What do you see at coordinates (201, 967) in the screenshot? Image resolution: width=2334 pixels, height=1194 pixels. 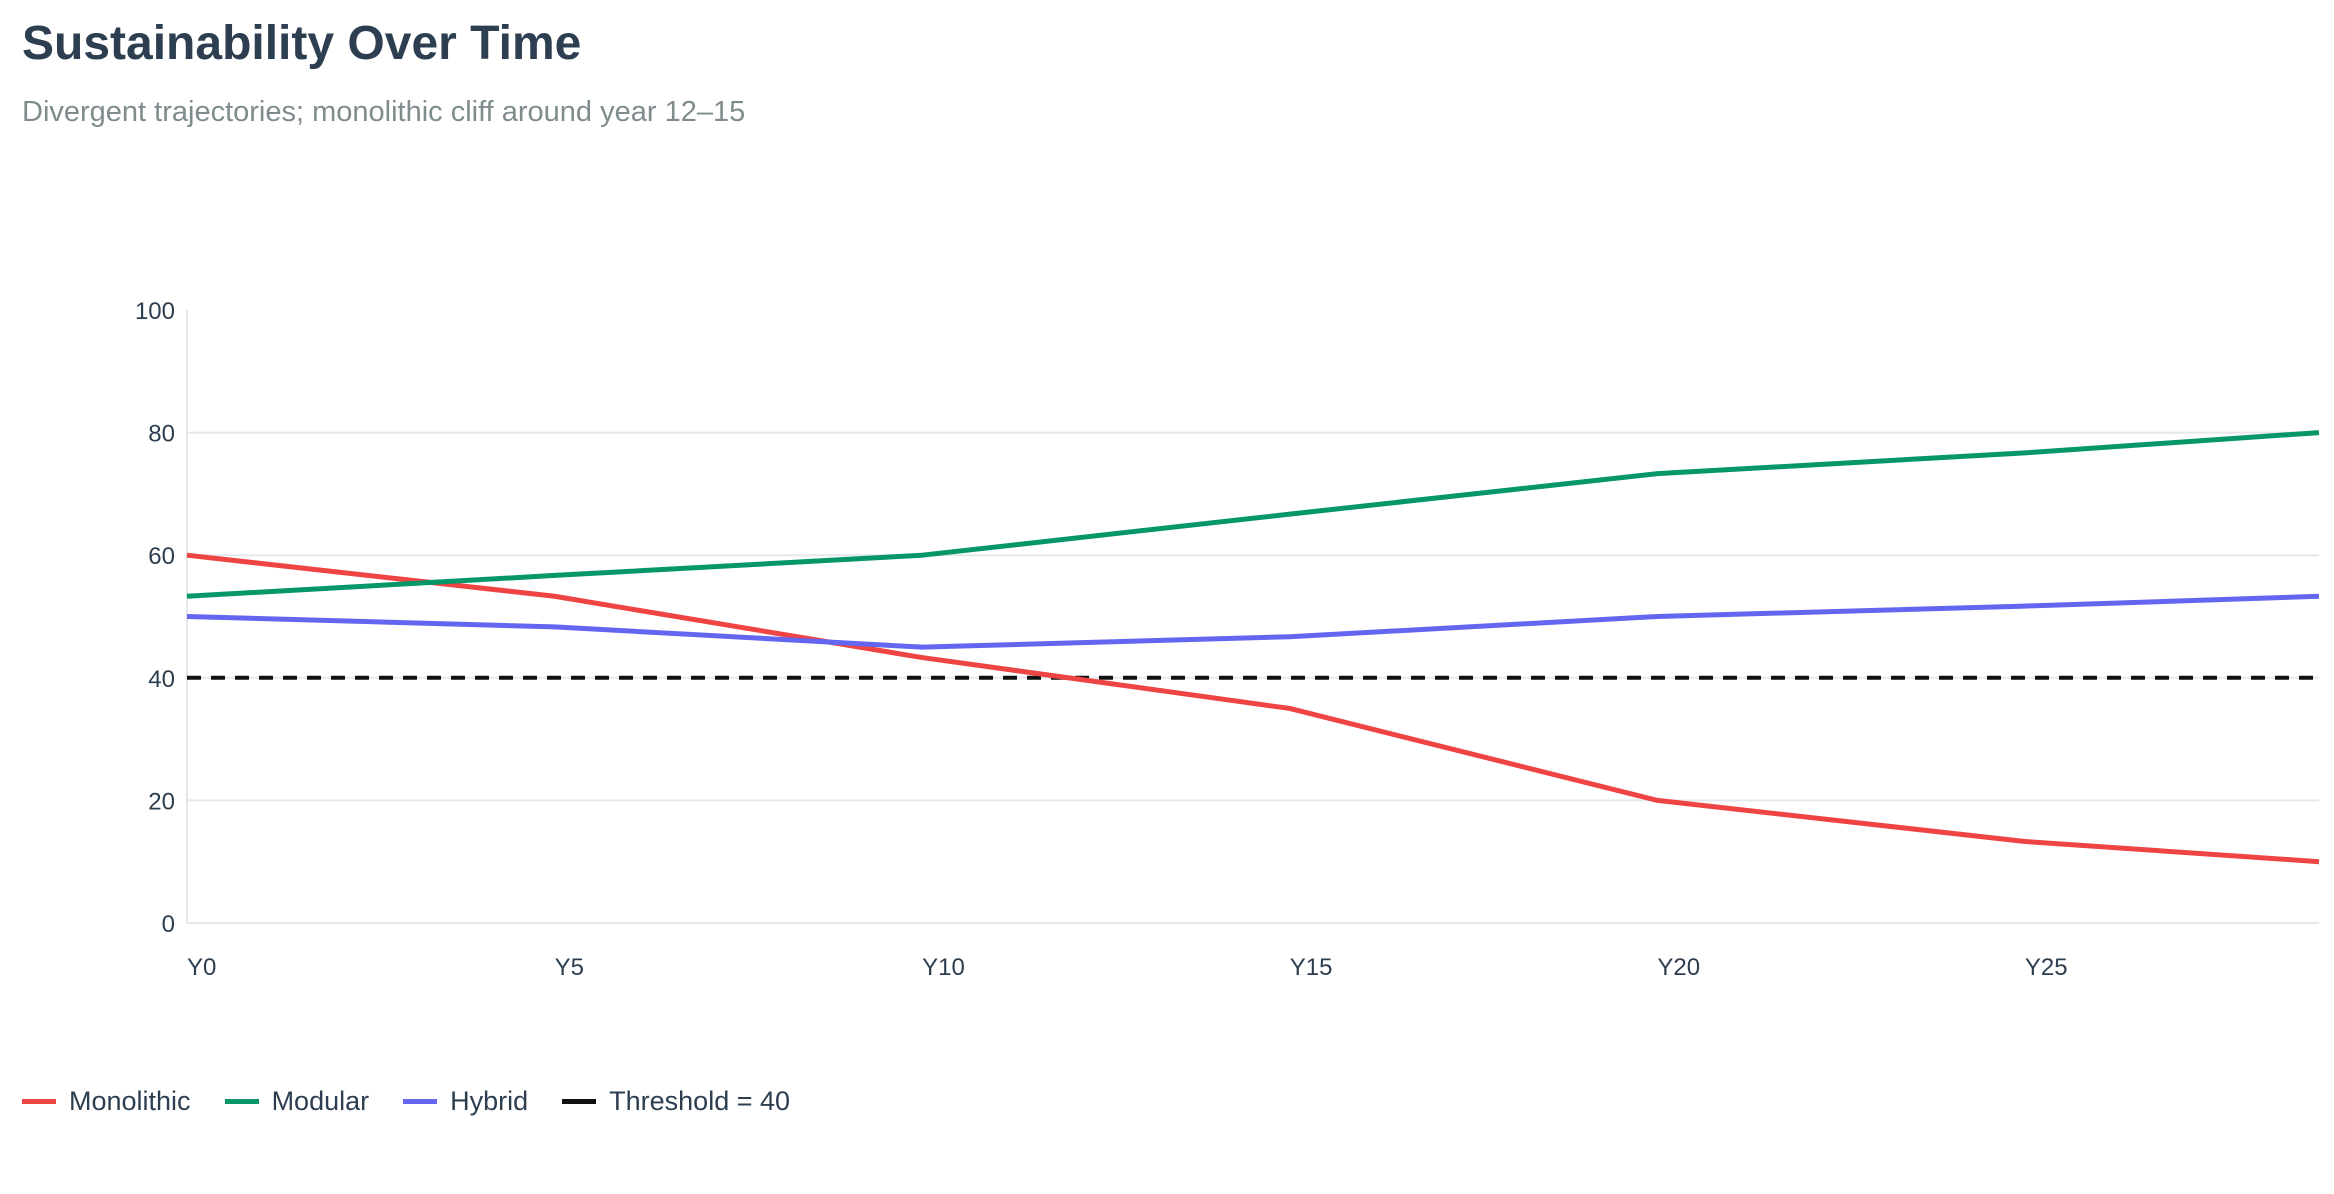 I see `x-tick-label: Y0` at bounding box center [201, 967].